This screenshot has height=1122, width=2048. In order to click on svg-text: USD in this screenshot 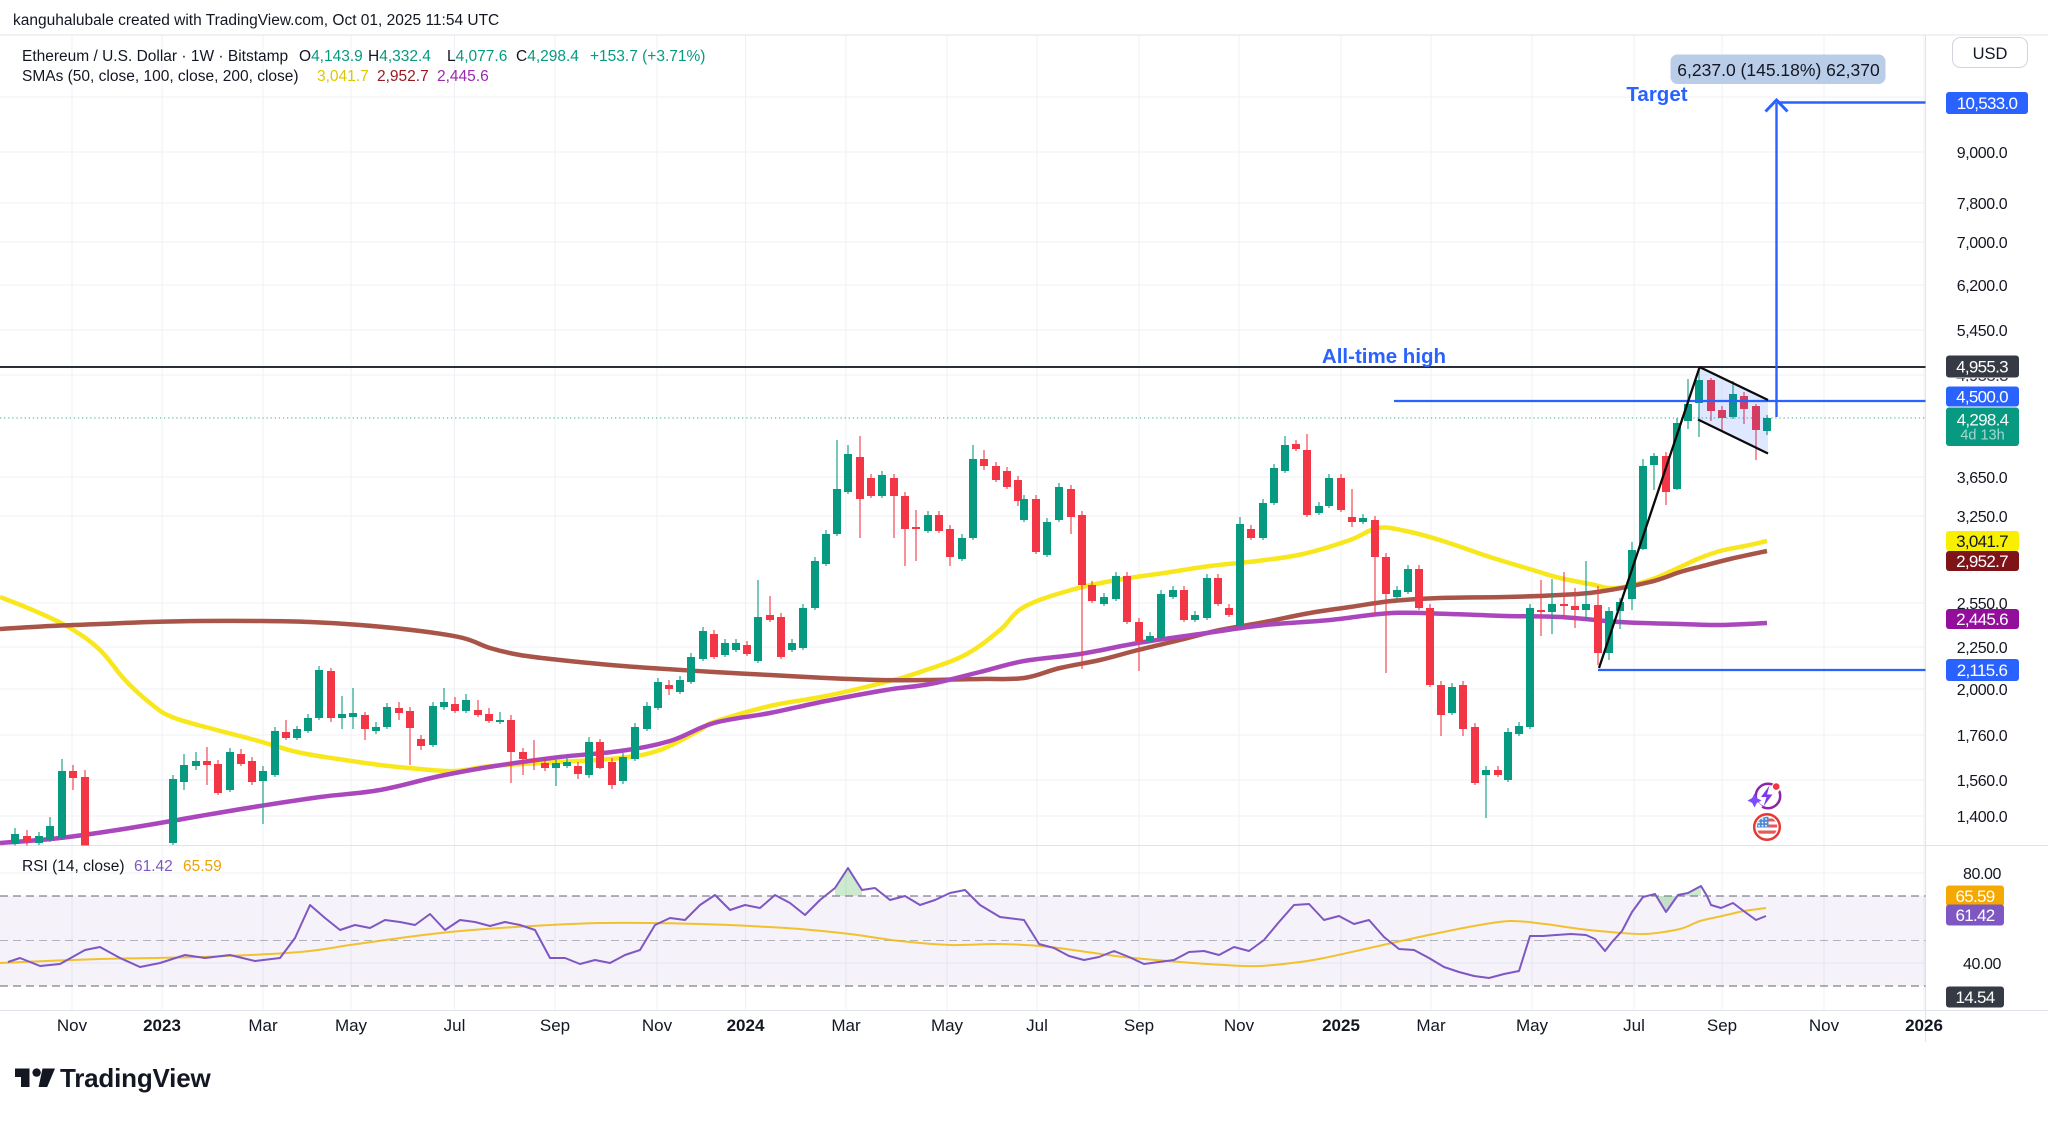, I will do `click(1990, 54)`.